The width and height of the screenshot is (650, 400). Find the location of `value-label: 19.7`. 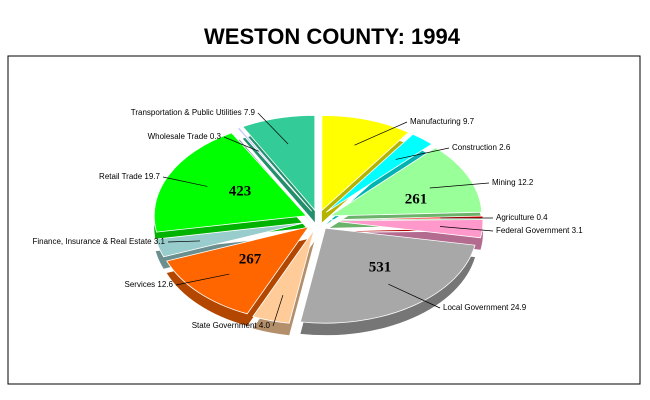

value-label: 19.7 is located at coordinates (152, 176).